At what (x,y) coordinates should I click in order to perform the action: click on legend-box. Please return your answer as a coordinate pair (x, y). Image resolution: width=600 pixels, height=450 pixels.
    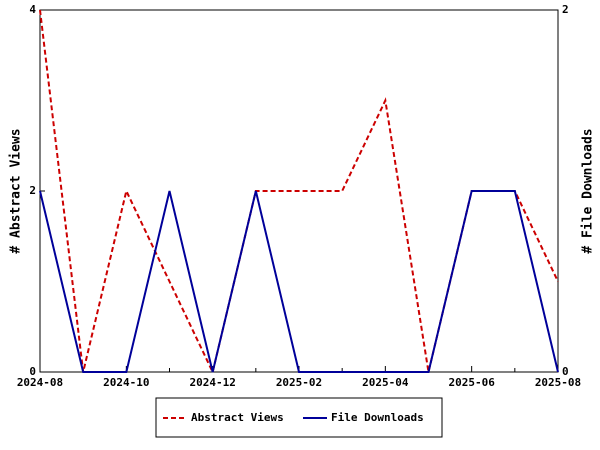
    Looking at the image, I should click on (299, 417).